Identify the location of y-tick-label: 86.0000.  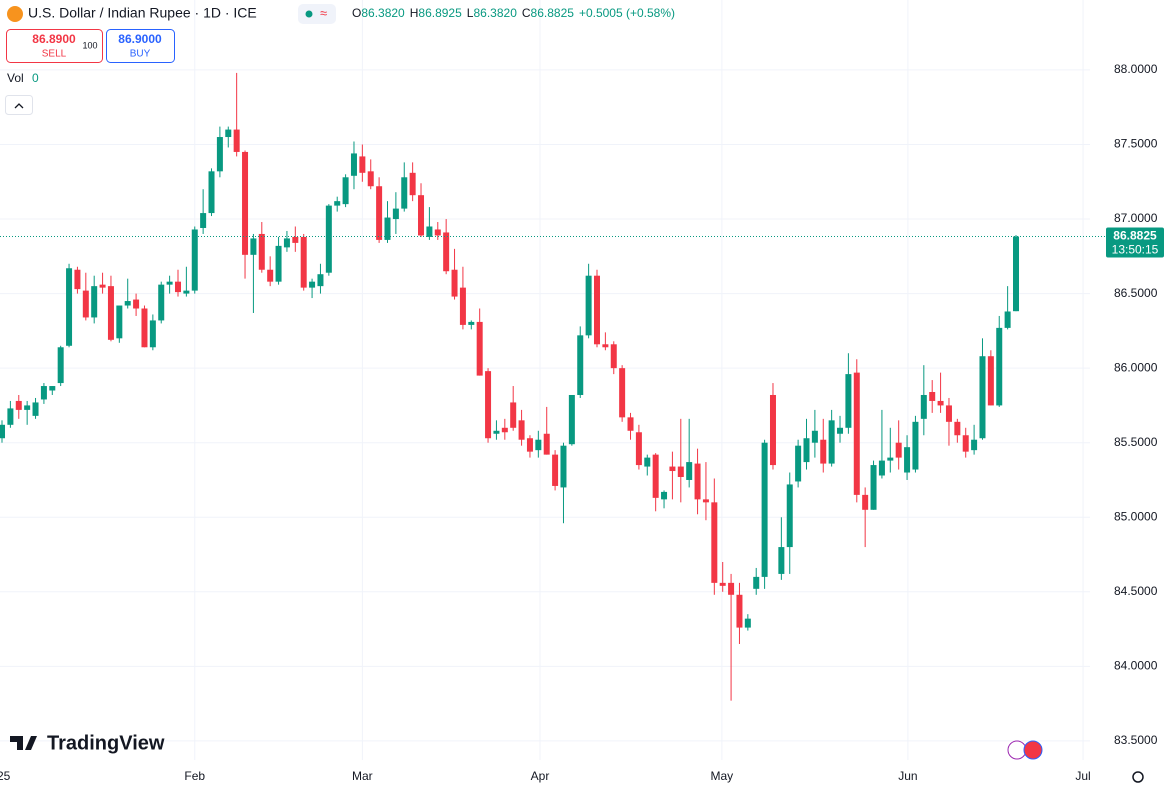
(1136, 367).